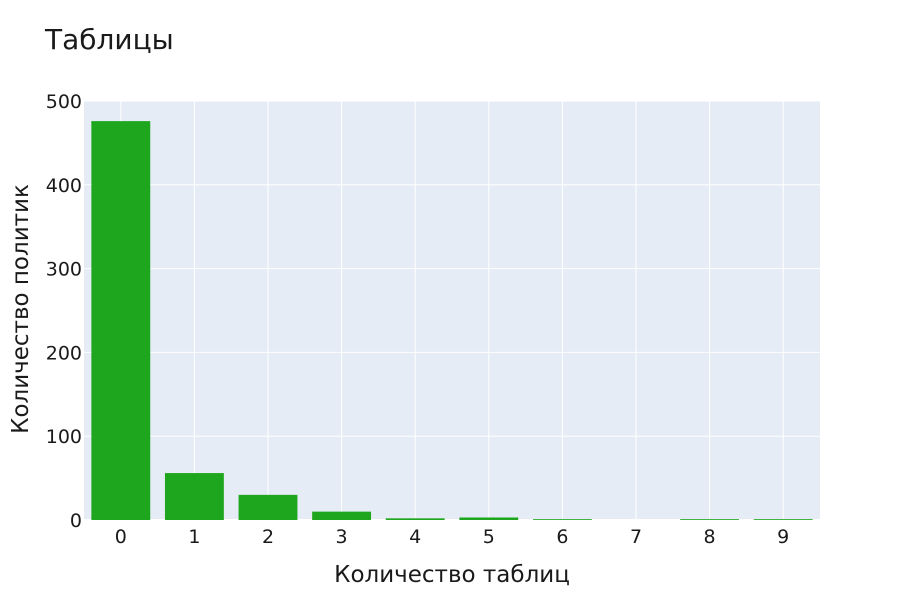  Describe the element at coordinates (76, 521) in the screenshot. I see `y-tick-label: 0` at that location.